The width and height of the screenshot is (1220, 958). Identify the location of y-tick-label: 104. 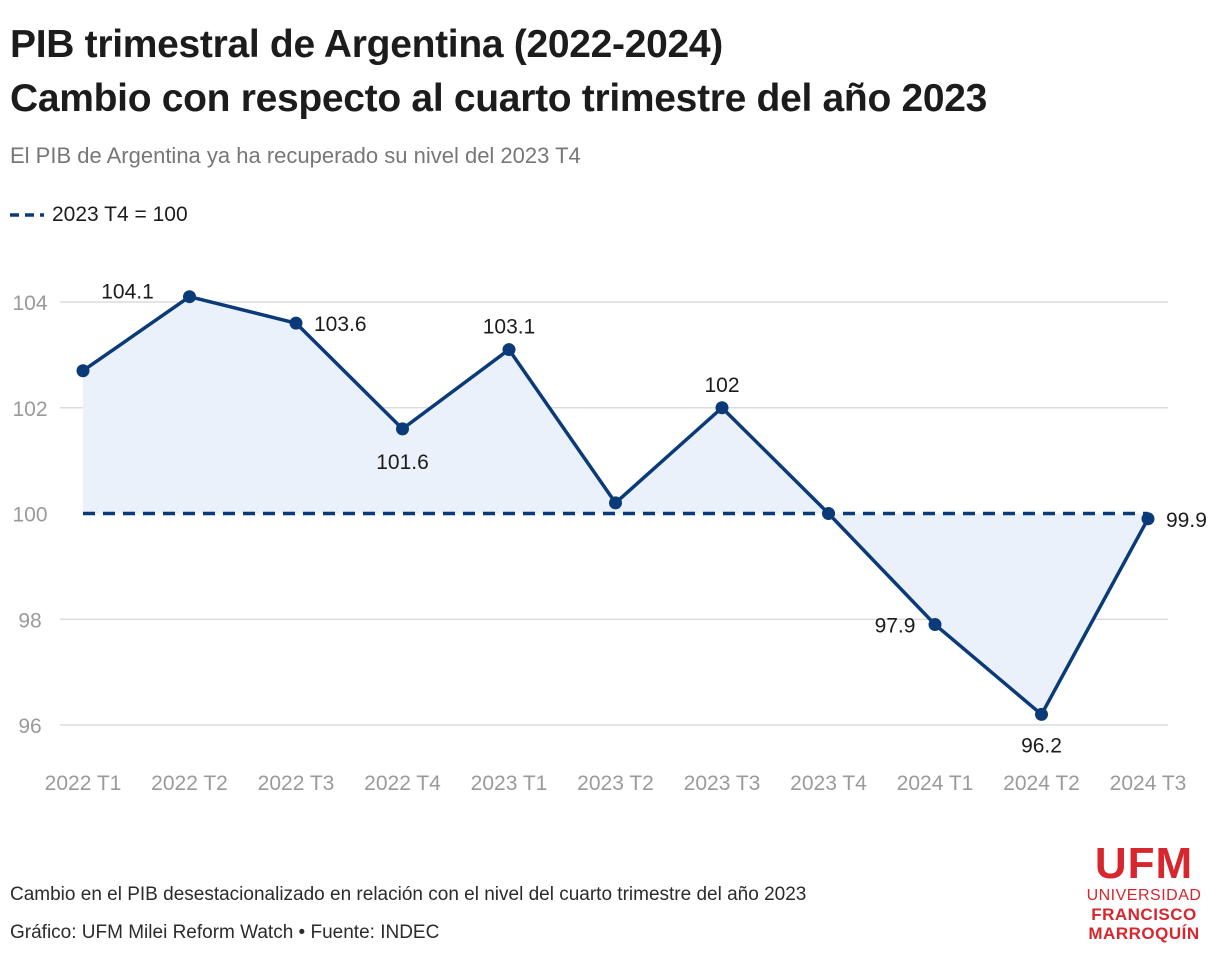
(29, 303).